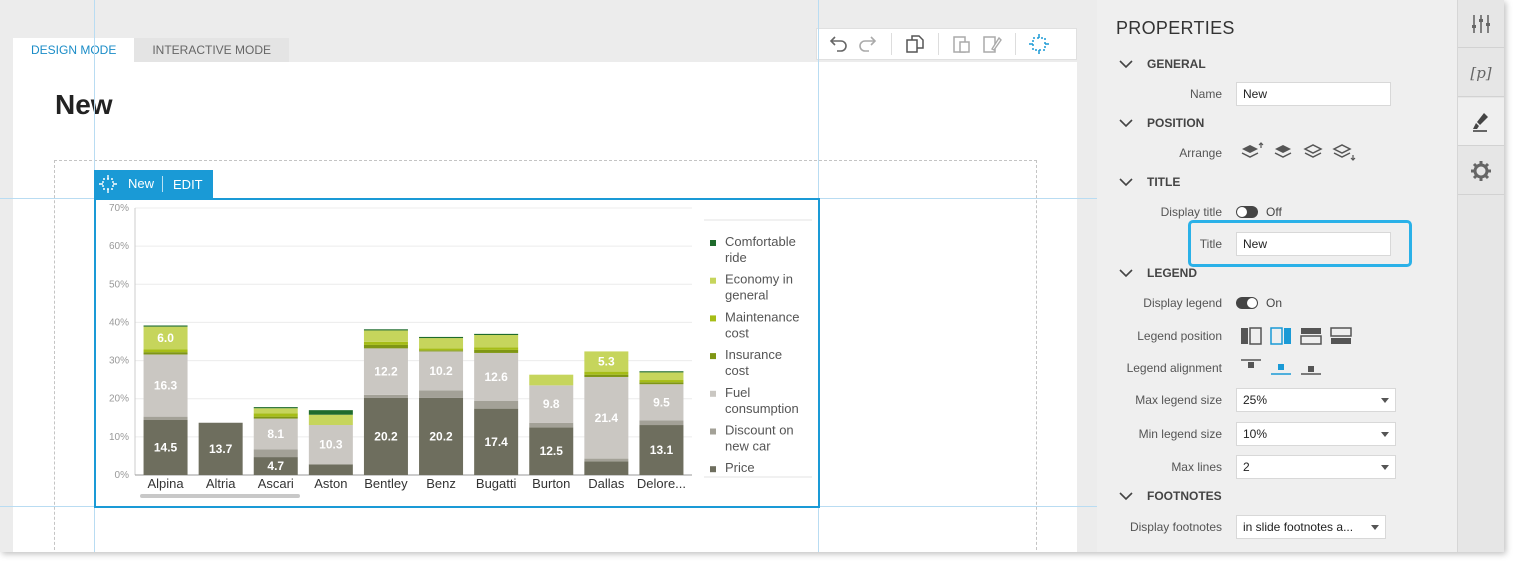  I want to click on chart-tag: New EDIT, so click(153, 184).